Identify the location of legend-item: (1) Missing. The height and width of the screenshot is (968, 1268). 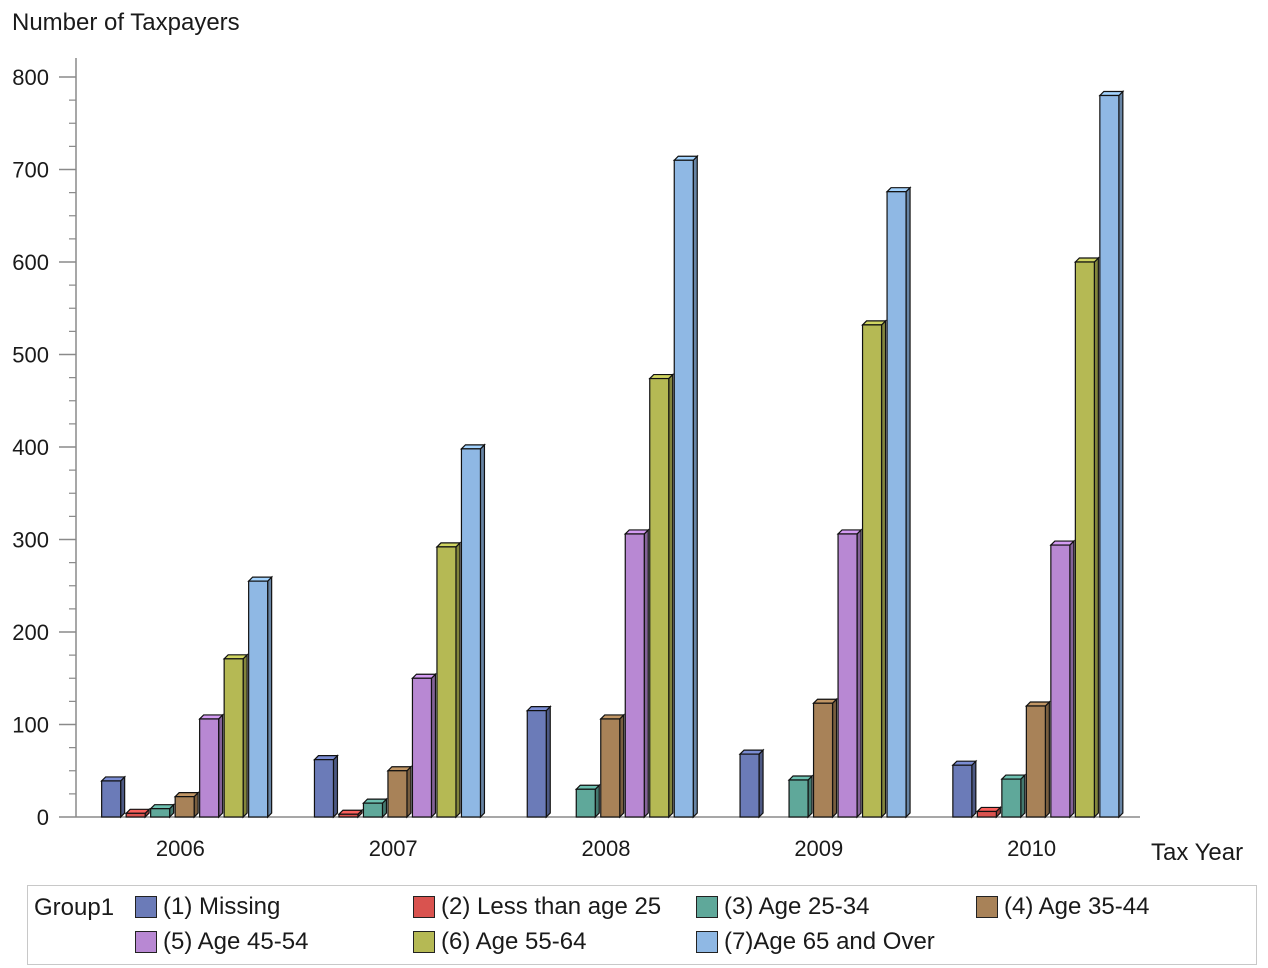
(207, 907).